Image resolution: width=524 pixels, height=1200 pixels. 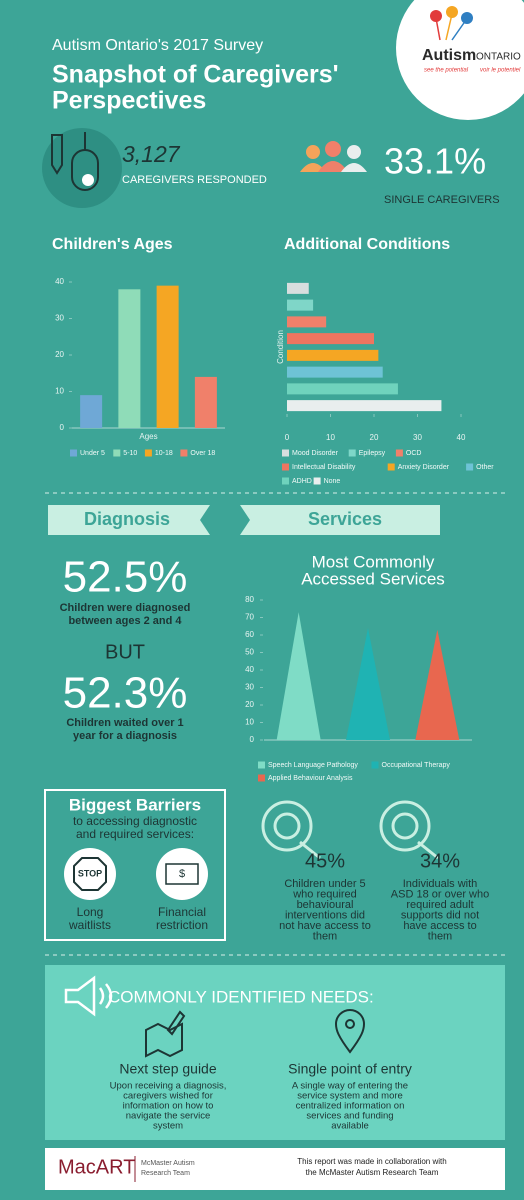 What do you see at coordinates (275, 1169) in the screenshot?
I see `footer` at bounding box center [275, 1169].